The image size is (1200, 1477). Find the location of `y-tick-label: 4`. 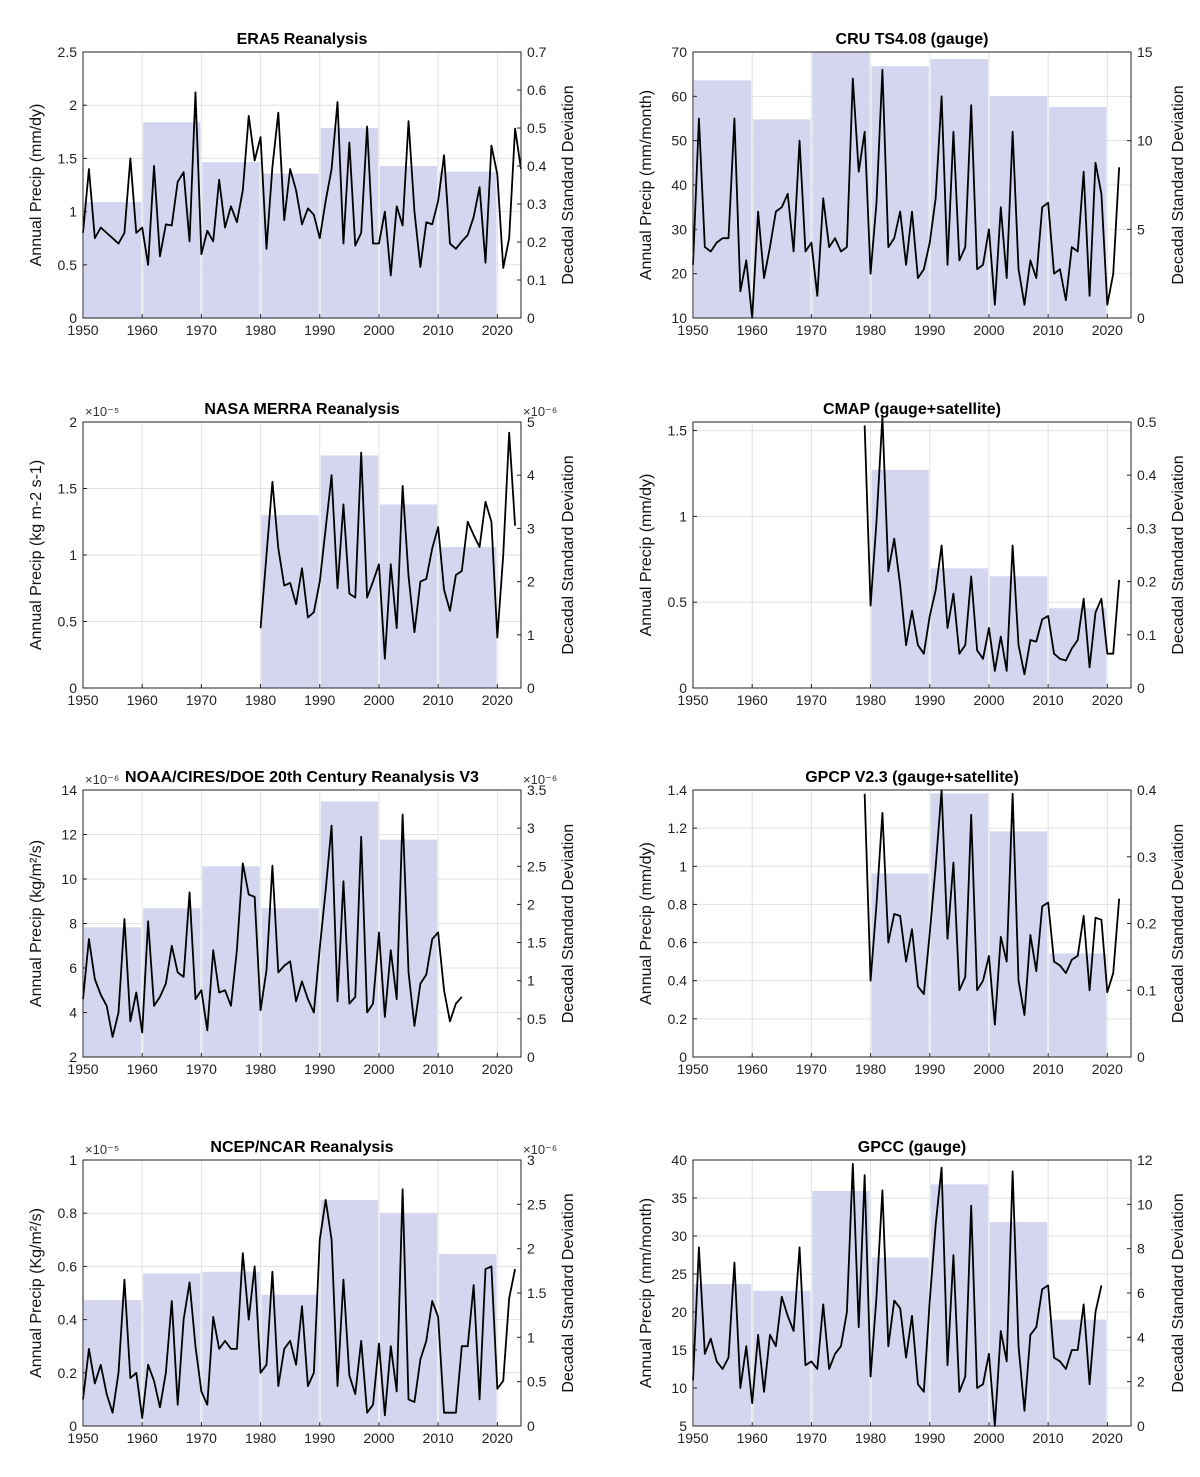

y-tick-label: 4 is located at coordinates (73, 1013).